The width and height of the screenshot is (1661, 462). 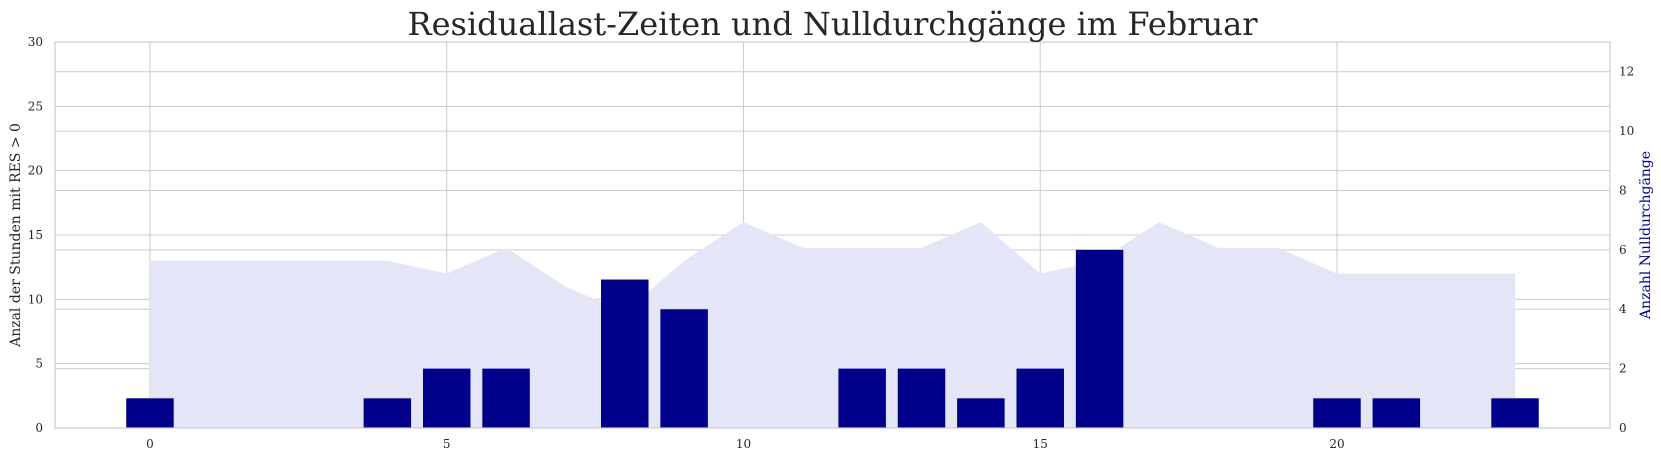 I want to click on y-tick-label: 20, so click(x=35, y=171).